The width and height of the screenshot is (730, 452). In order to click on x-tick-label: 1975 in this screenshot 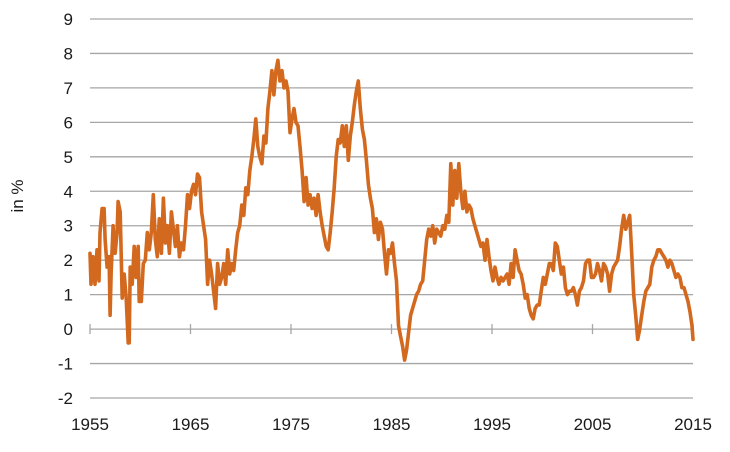, I will do `click(291, 424)`.